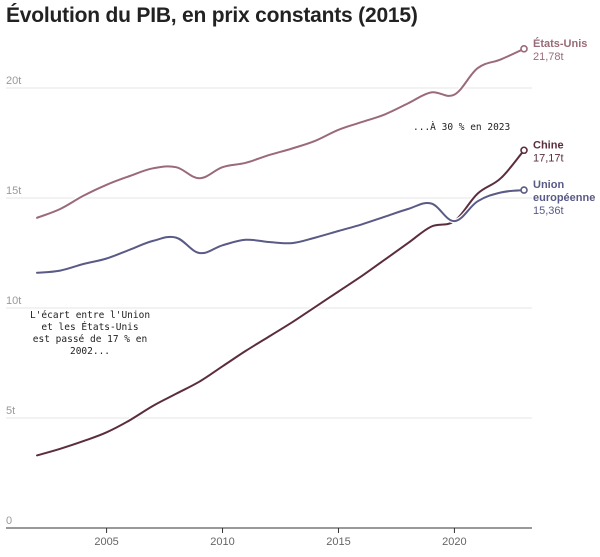 Image resolution: width=600 pixels, height=557 pixels. Describe the element at coordinates (524, 49) in the screenshot. I see `series-end-marker-etats-unis` at that location.